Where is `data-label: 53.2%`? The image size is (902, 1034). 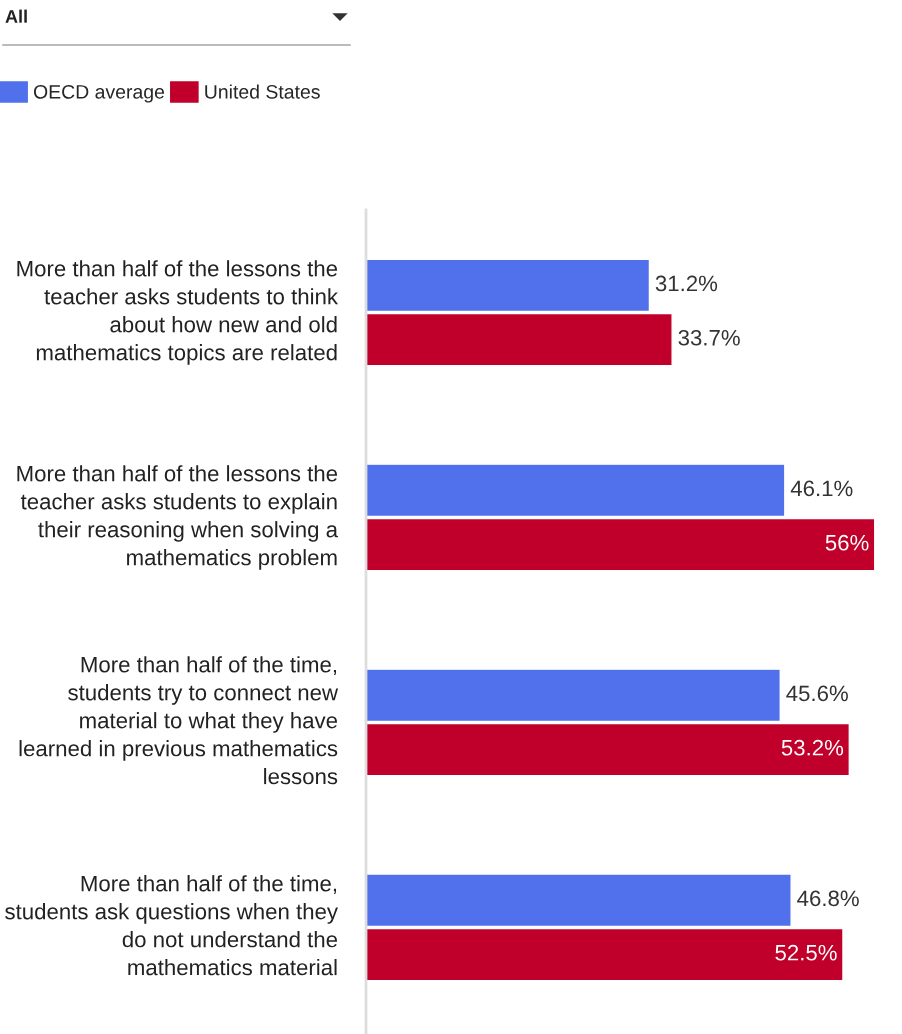 data-label: 53.2% is located at coordinates (812, 747).